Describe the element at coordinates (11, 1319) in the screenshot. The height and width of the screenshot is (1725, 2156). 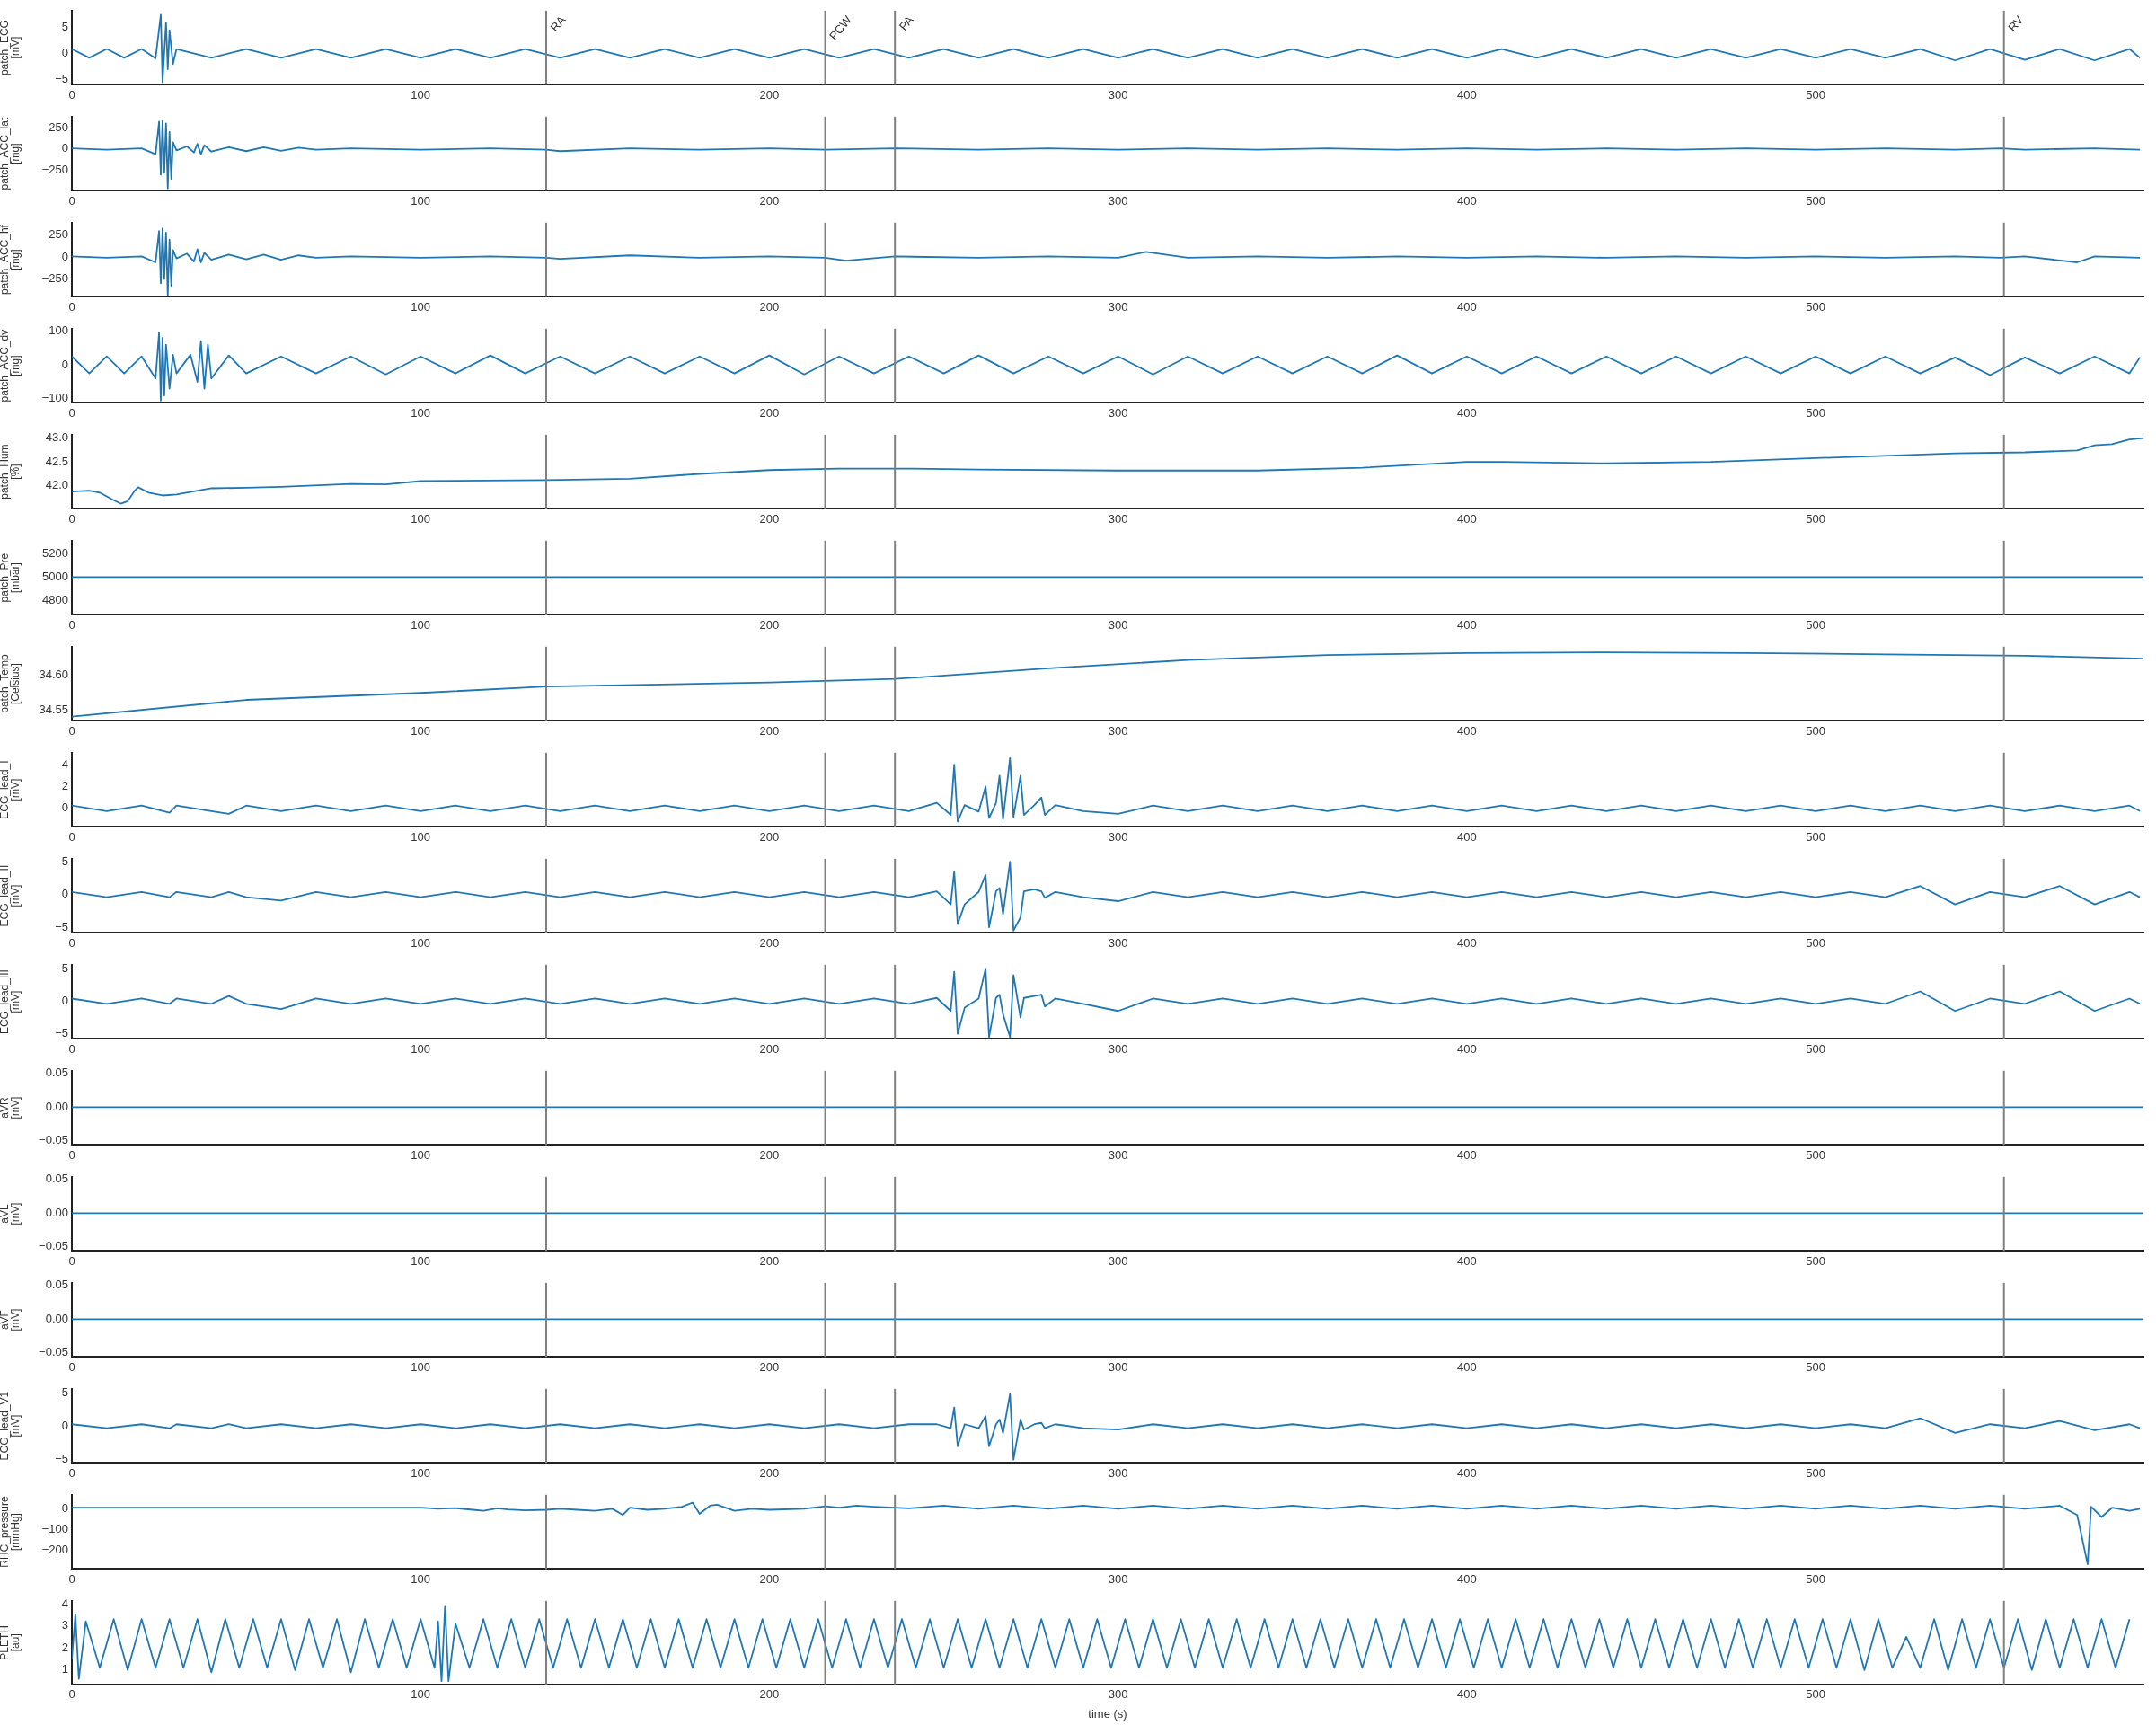
I see `y-axis-title: aVF [mV]` at that location.